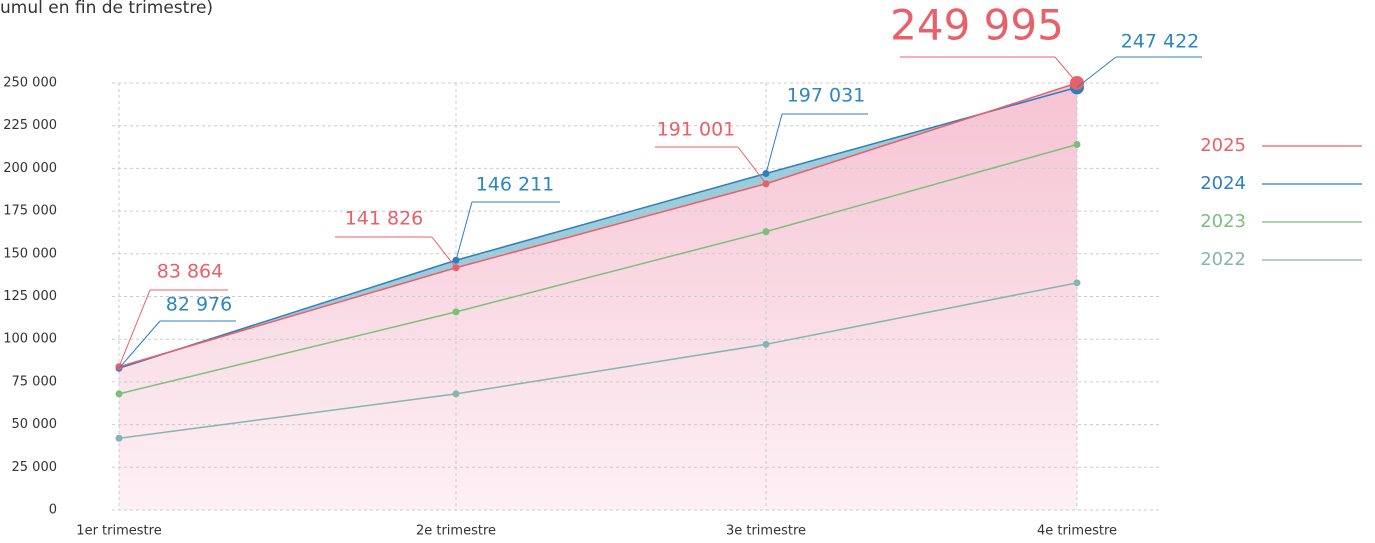 Image resolution: width=1375 pixels, height=543 pixels. Describe the element at coordinates (977, 25) in the screenshot. I see `data-label: 249 995` at that location.